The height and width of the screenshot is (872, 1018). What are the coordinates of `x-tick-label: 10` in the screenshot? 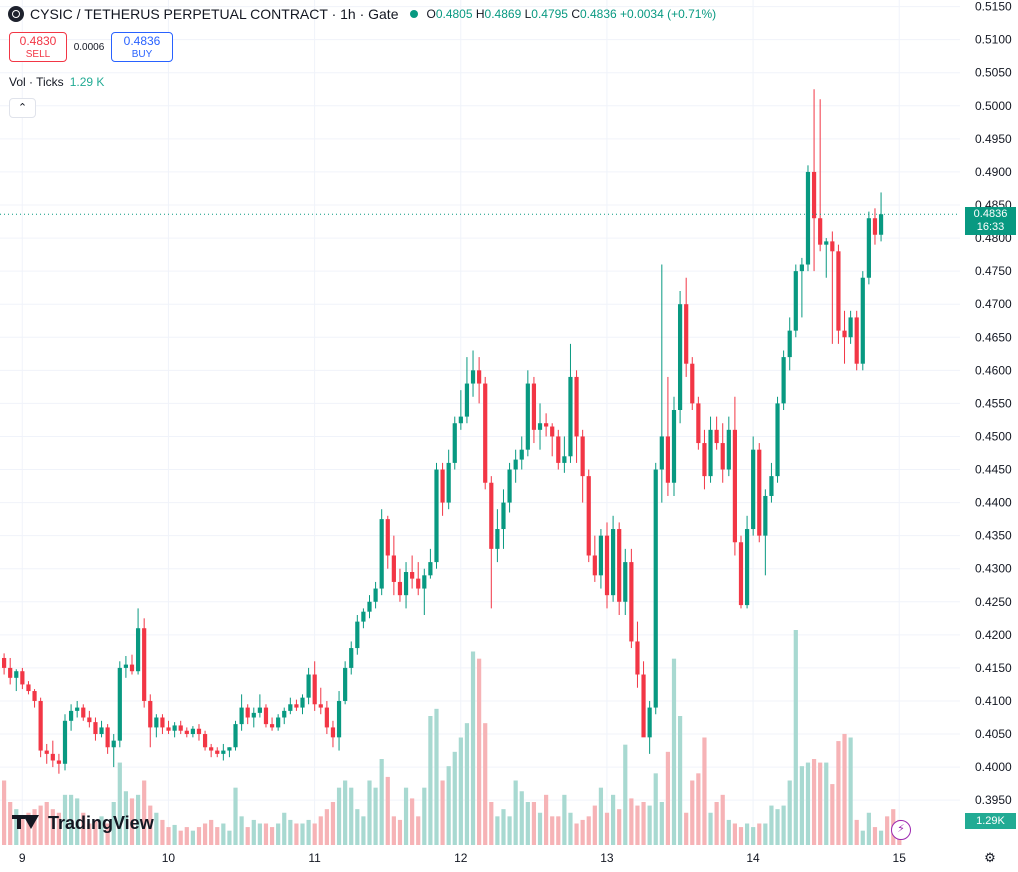 It's located at (169, 858).